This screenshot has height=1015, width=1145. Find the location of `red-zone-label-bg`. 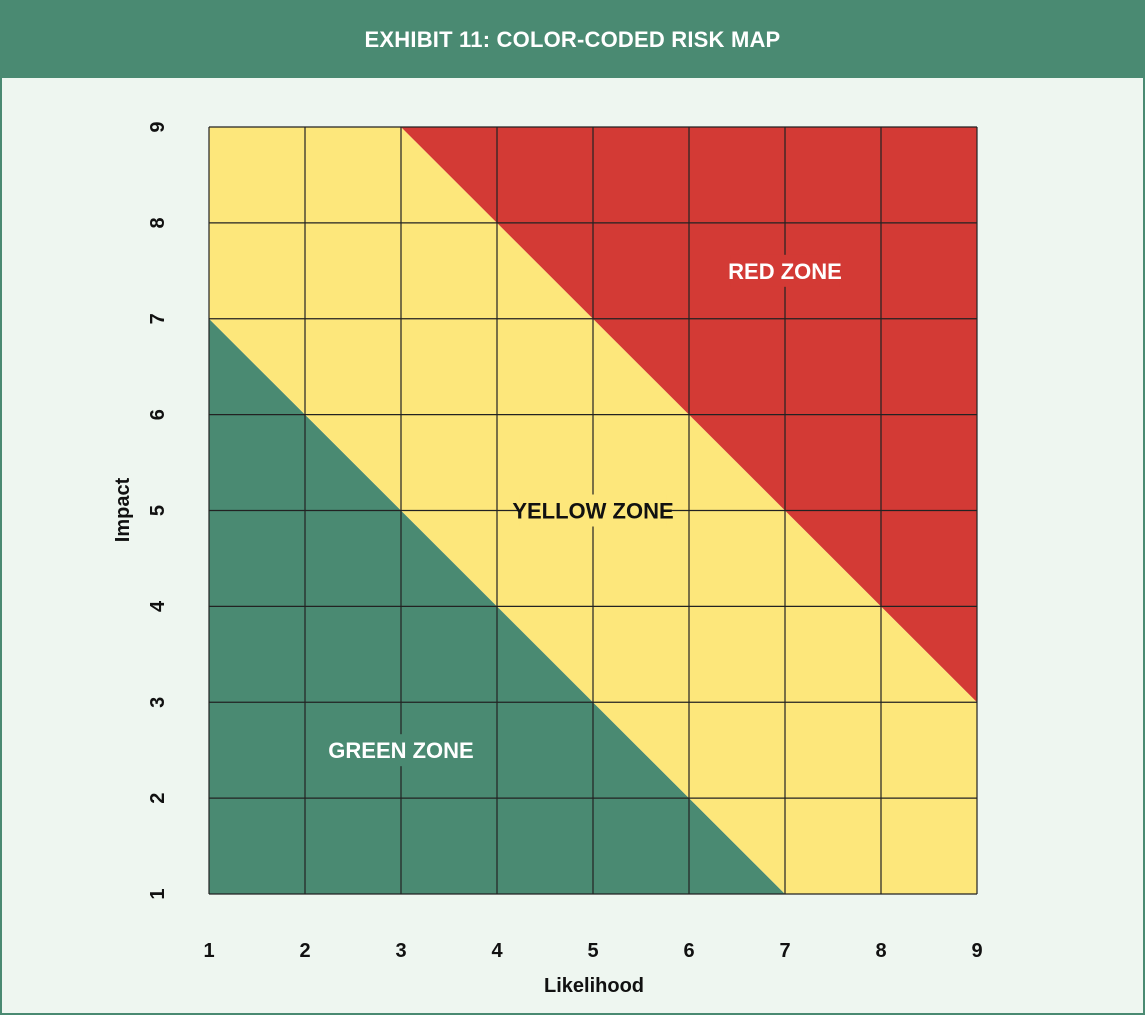

red-zone-label-bg is located at coordinates (785, 270).